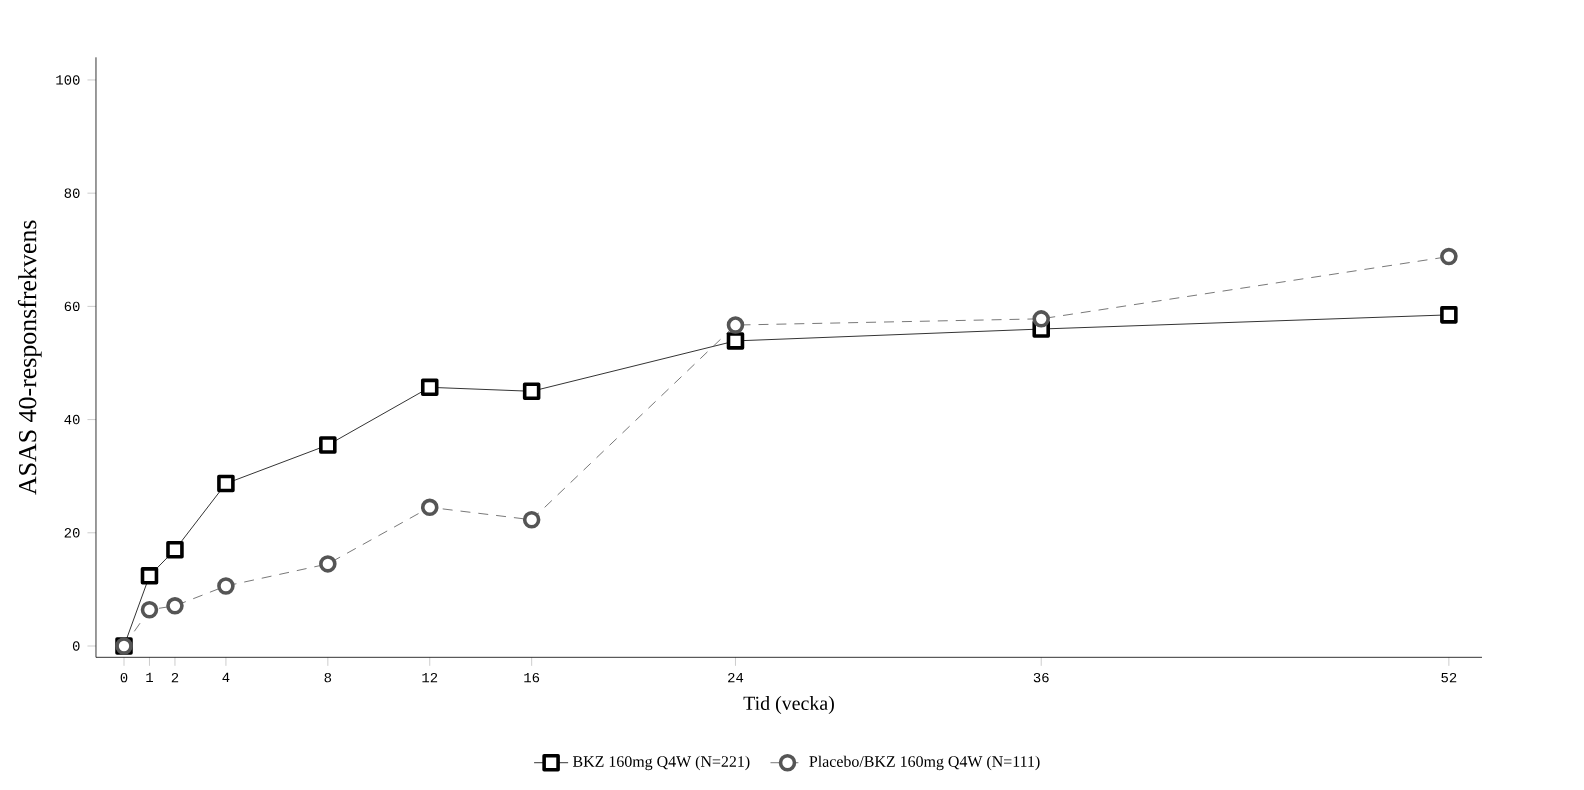  Describe the element at coordinates (788, 705) in the screenshot. I see `x-axis-title: Tid (vecka)` at that location.